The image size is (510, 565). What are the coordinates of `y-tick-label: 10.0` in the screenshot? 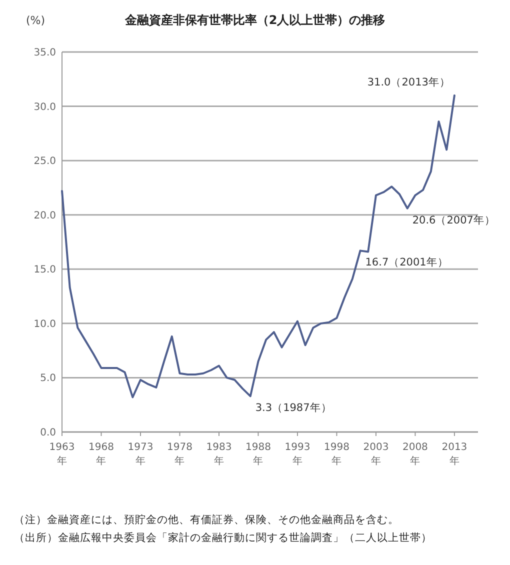 It's located at (45, 324).